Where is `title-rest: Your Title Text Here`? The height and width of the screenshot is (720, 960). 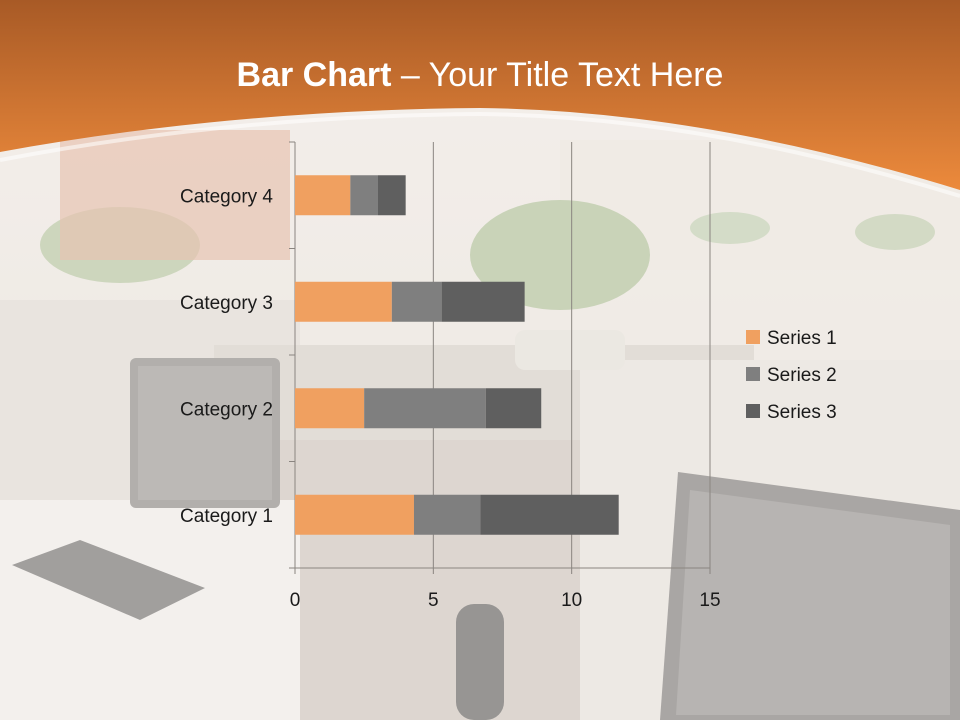 title-rest: Your Title Text Here is located at coordinates (576, 75).